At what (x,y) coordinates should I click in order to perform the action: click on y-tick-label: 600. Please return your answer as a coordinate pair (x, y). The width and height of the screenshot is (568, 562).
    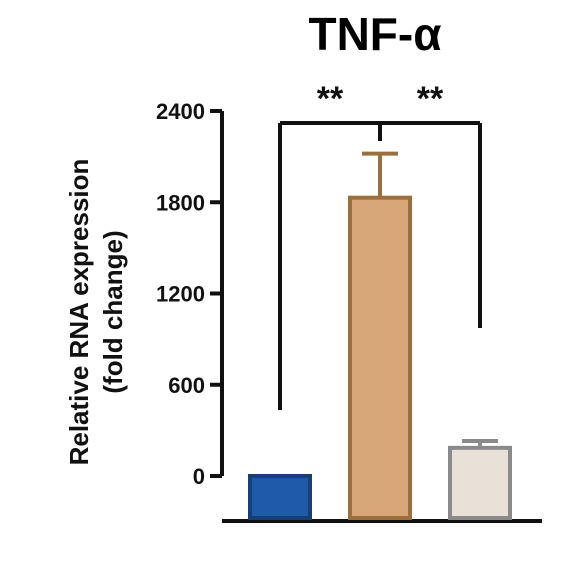
    Looking at the image, I should click on (186, 385).